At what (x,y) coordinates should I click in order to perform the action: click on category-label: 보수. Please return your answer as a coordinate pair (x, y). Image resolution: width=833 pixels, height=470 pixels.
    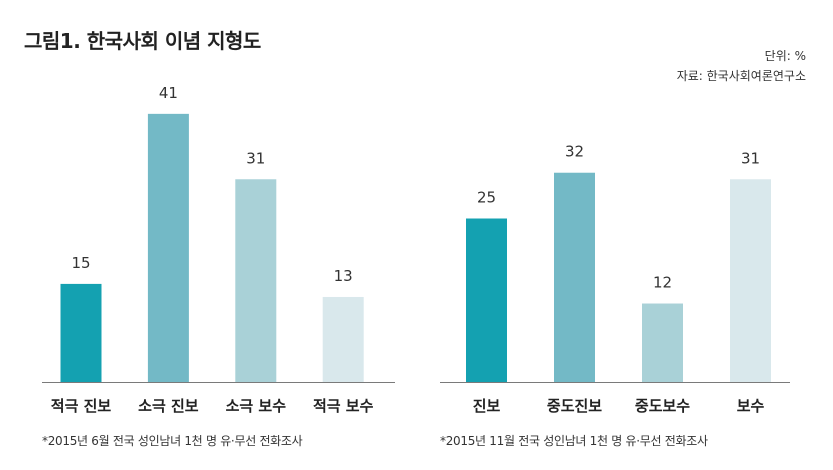
    Looking at the image, I should click on (751, 406).